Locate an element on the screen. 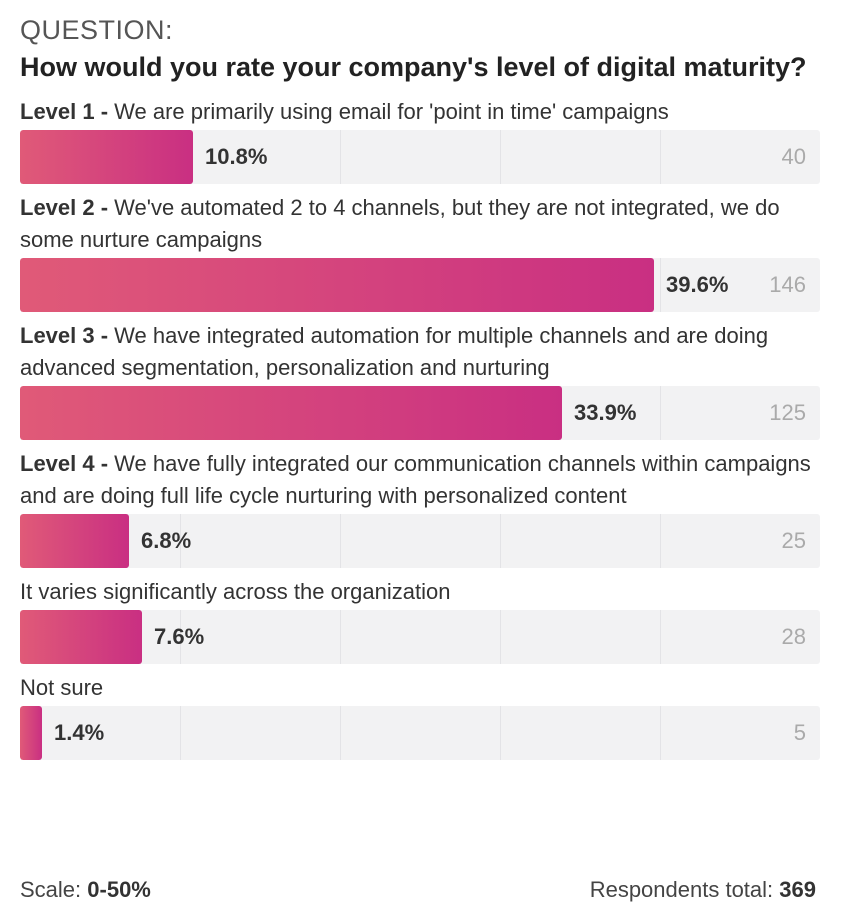 The image size is (846, 918). answer-text: Not sure is located at coordinates (62, 687).